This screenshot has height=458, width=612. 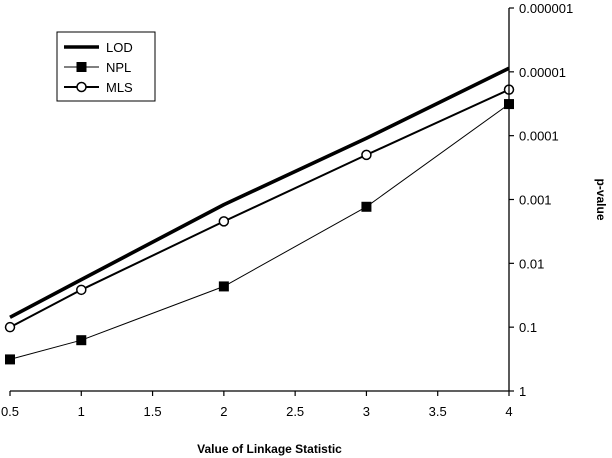 What do you see at coordinates (438, 411) in the screenshot?
I see `x-tick-label: 3.5` at bounding box center [438, 411].